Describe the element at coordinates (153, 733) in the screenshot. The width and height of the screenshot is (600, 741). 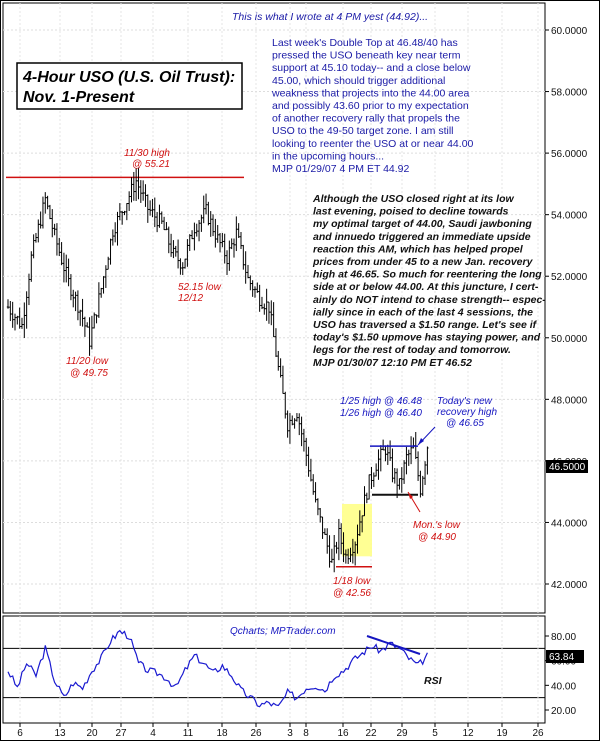
I see `x-tick-label: 4` at that location.